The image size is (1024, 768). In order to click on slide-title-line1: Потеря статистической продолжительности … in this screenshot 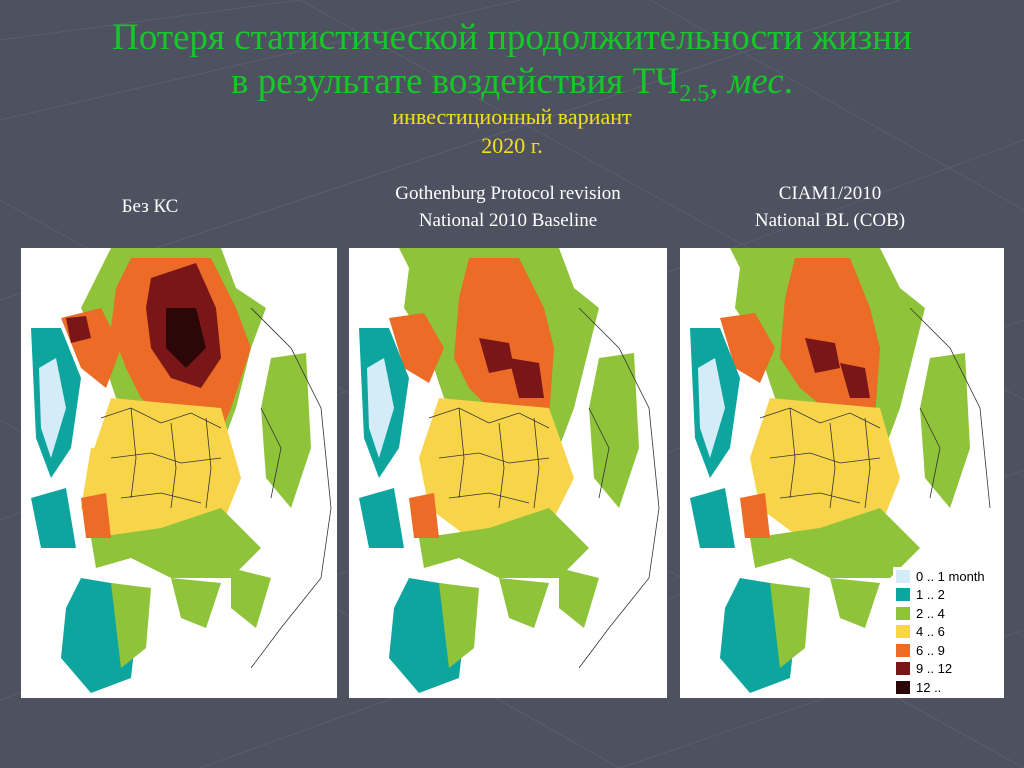, I will do `click(512, 37)`.